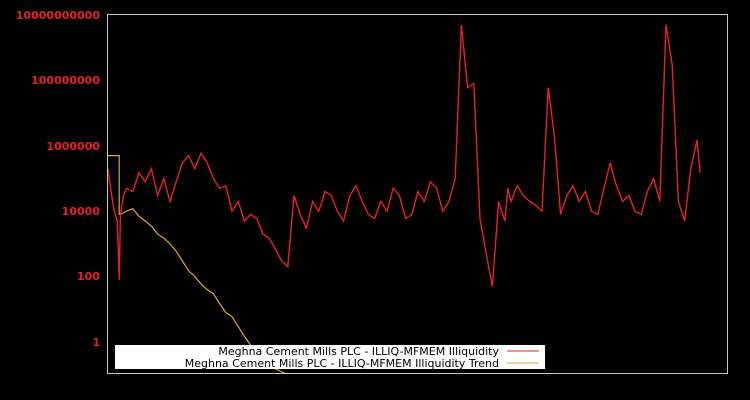 The image size is (750, 400). What do you see at coordinates (73, 146) in the screenshot?
I see `y-tick-label: 1000000` at bounding box center [73, 146].